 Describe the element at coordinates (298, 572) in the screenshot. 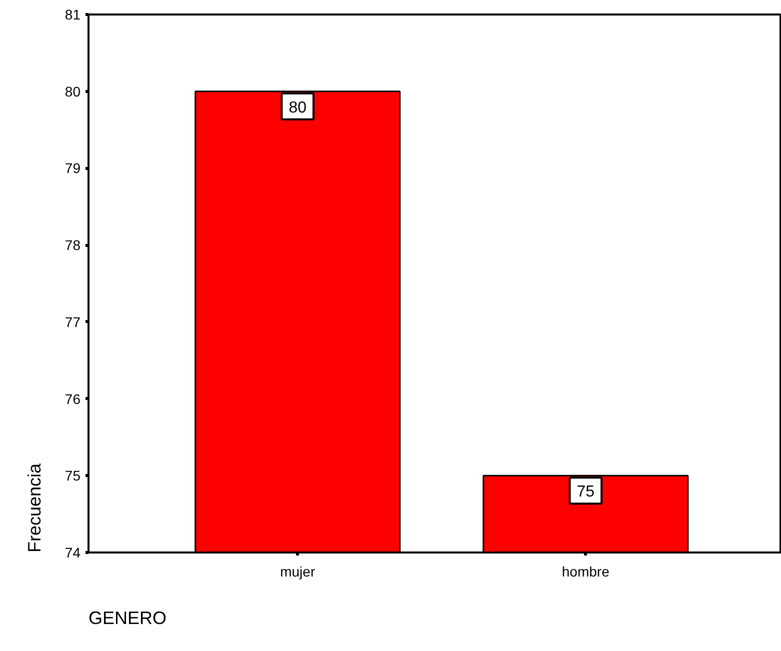

I see `x-tick-label: mujer` at that location.